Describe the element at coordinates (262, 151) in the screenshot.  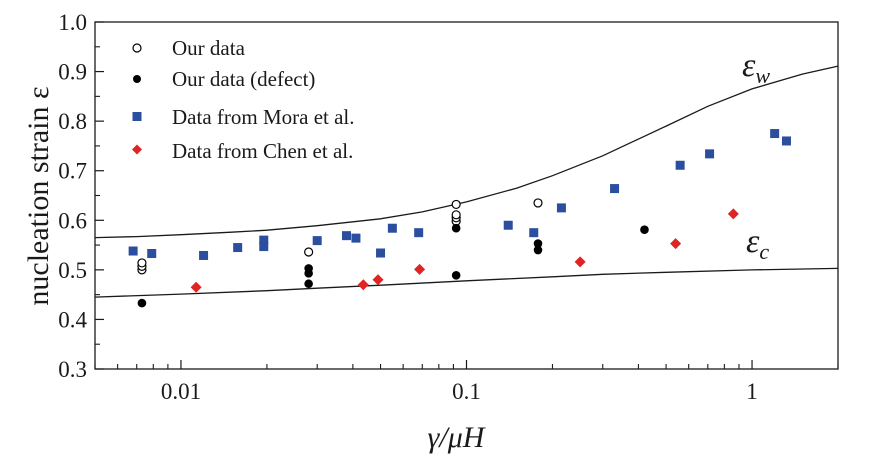
I see `legend-label-chen: Data from Chen et al.` at that location.